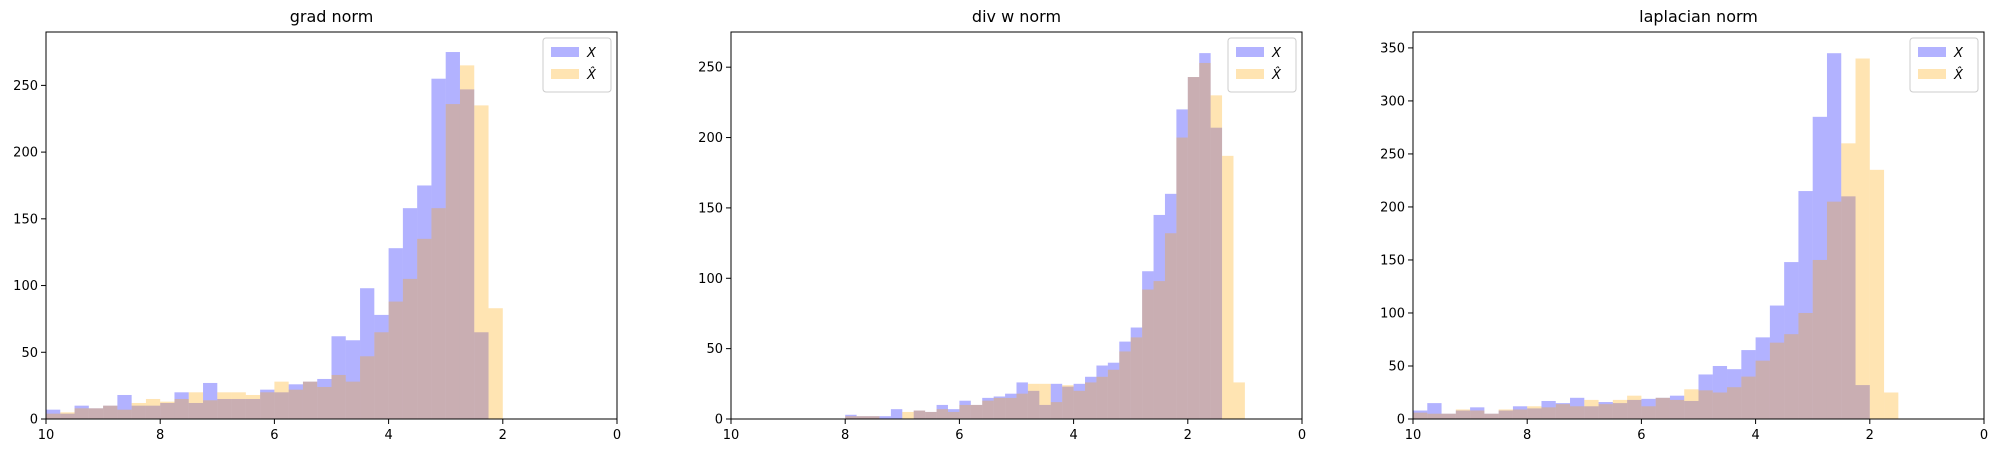  What do you see at coordinates (503, 435) in the screenshot?
I see `x-tick-label: 2` at bounding box center [503, 435].